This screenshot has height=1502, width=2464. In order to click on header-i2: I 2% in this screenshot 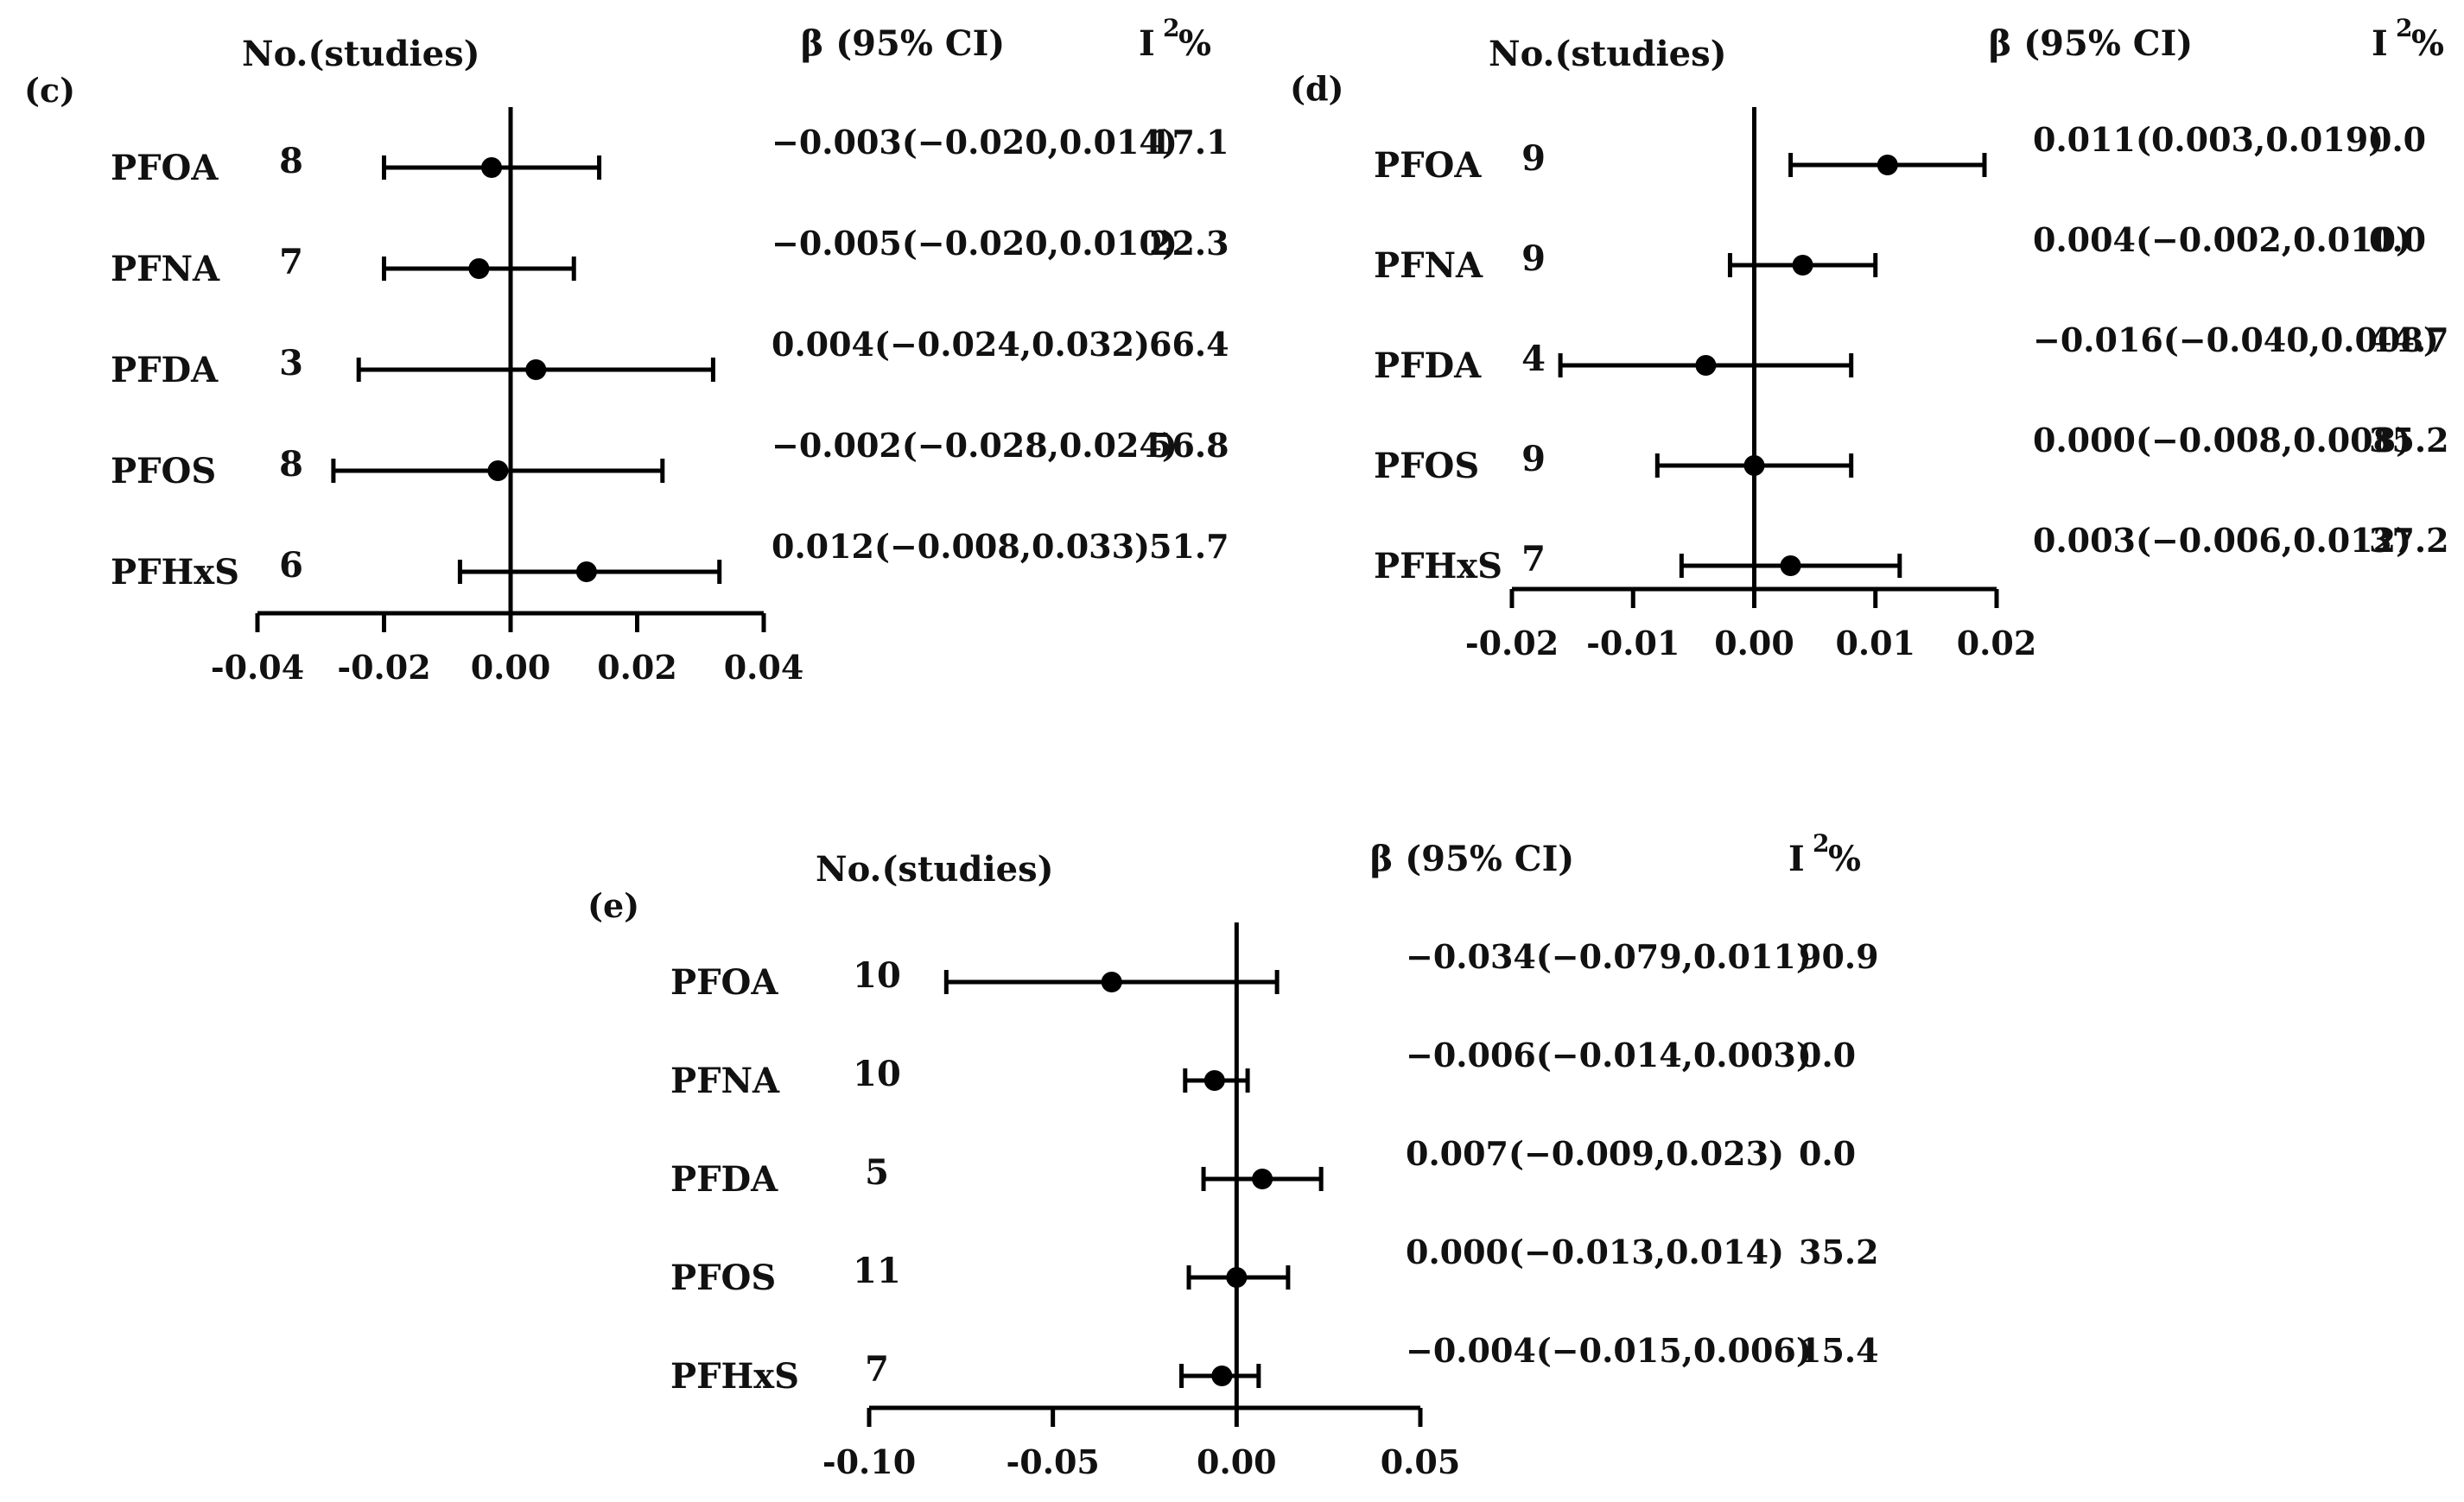, I will do `click(2408, 39)`.